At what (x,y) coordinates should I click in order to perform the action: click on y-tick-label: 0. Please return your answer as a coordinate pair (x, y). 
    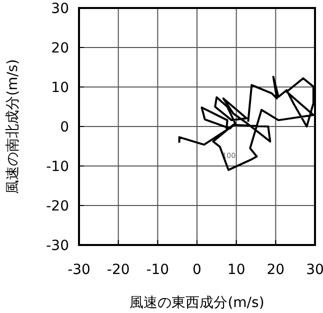
    Looking at the image, I should click on (64, 128).